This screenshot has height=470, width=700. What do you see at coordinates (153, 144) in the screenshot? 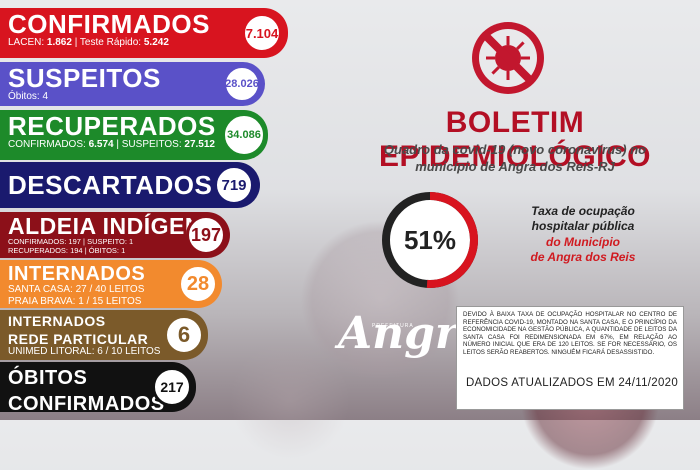
I see `recuperados-suspeitos-label: SUSPEITOS:` at bounding box center [153, 144].